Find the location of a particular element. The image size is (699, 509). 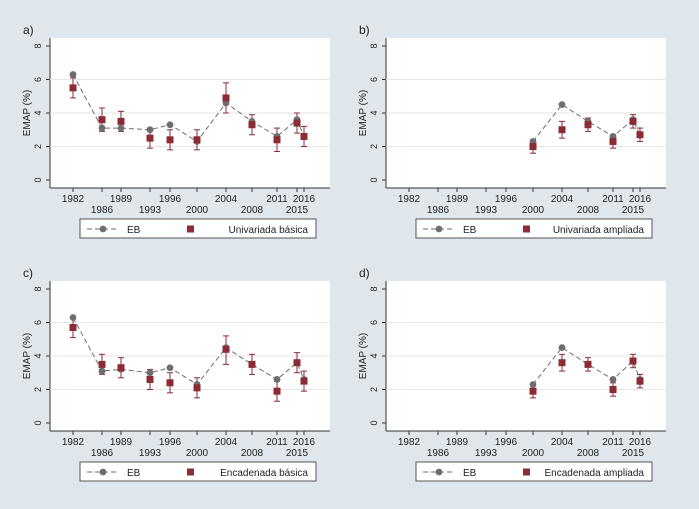

x-tick-label: 1993 is located at coordinates (486, 210).